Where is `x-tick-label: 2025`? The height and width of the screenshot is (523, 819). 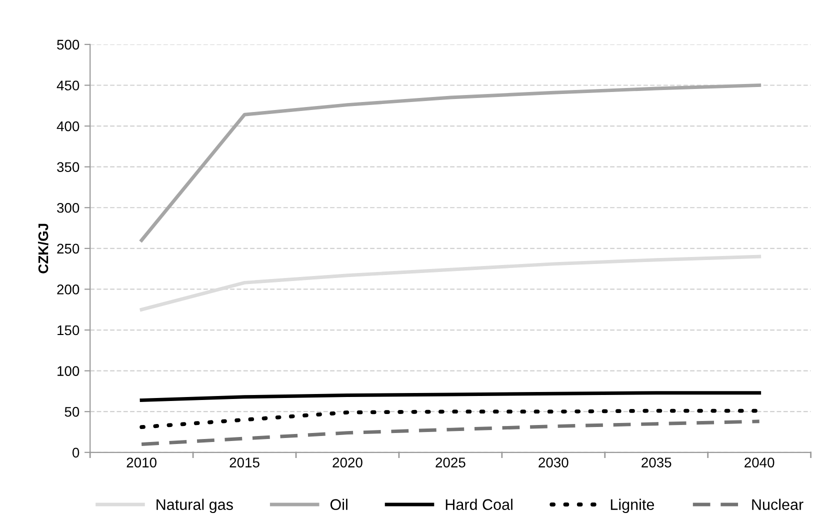 x-tick-label: 2025 is located at coordinates (451, 463).